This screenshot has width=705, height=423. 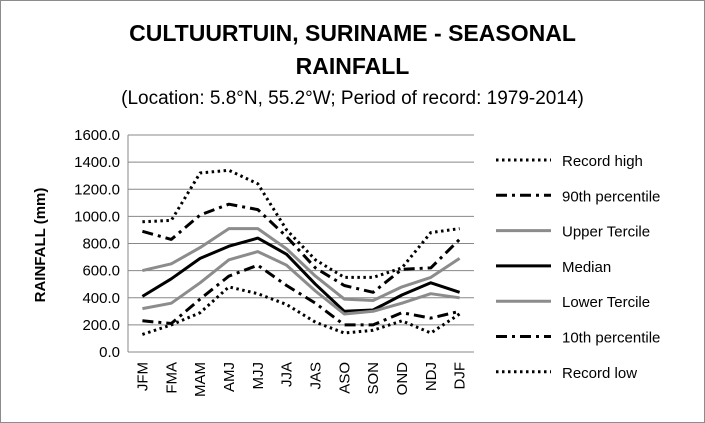 What do you see at coordinates (611, 338) in the screenshot?
I see `legend-label: 10th percentile` at bounding box center [611, 338].